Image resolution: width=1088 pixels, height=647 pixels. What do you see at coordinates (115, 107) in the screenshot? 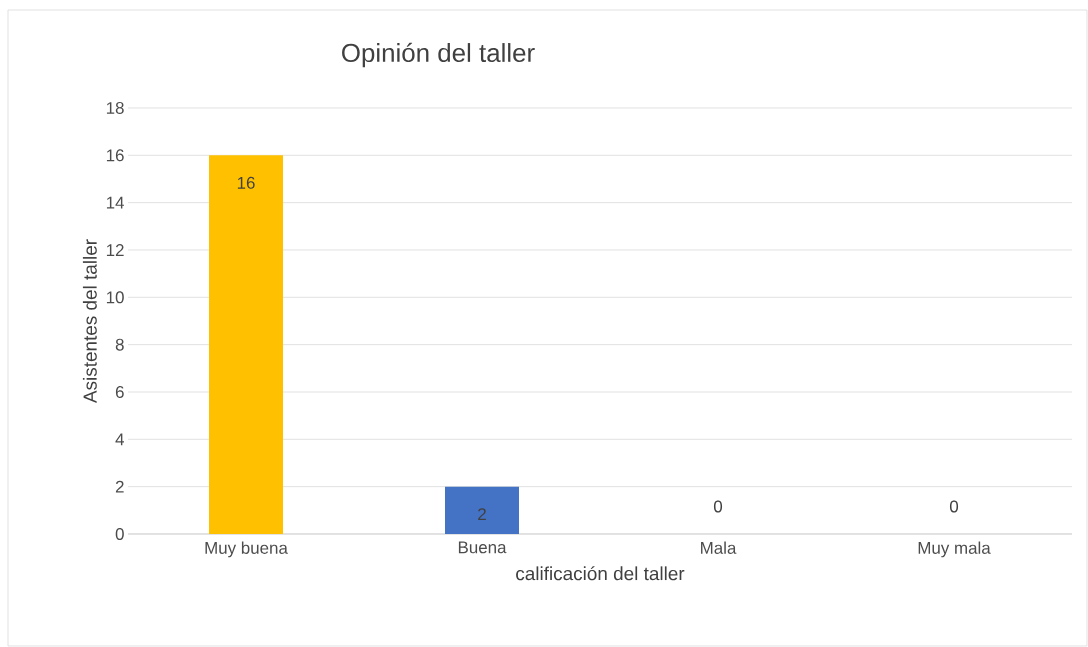
I see `y-tick-label: 18` at bounding box center [115, 107].